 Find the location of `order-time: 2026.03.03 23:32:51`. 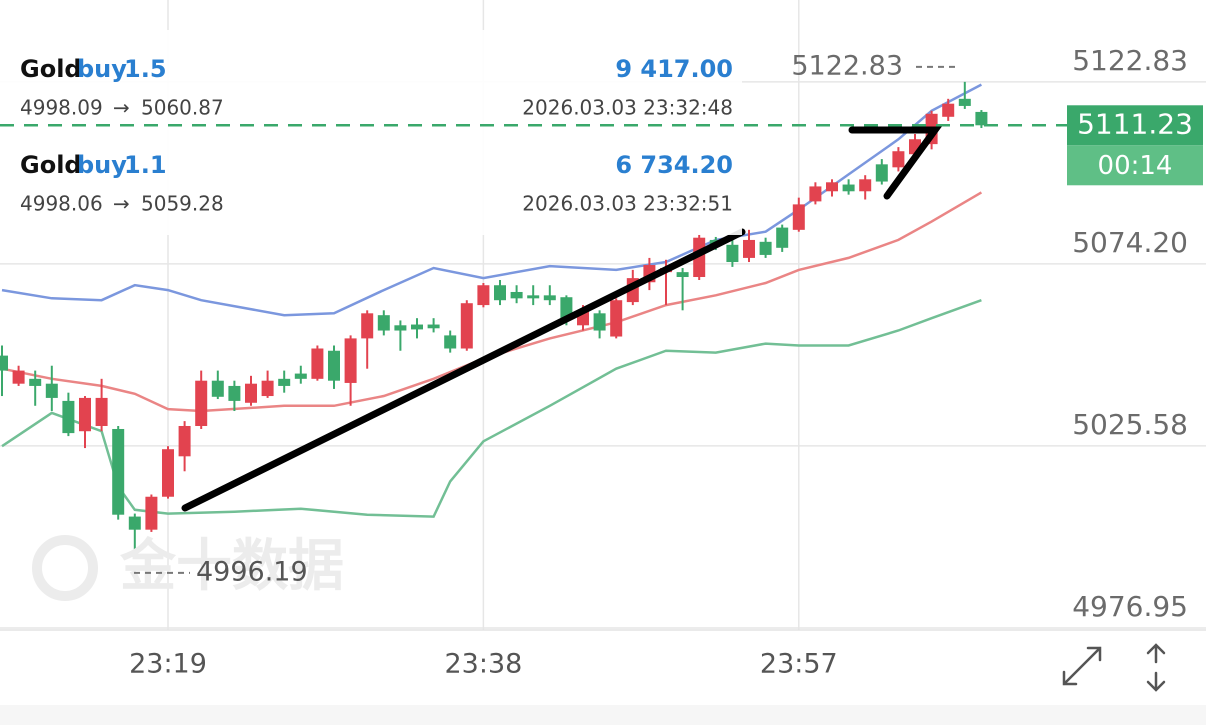

order-time: 2026.03.03 23:32:51 is located at coordinates (627, 204).